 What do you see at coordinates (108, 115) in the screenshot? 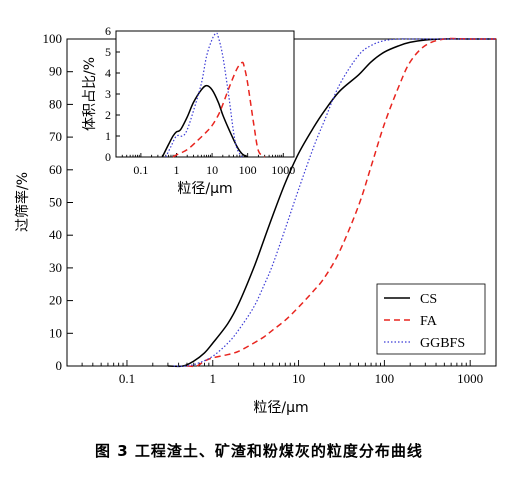
I see `inset-y-tick-label: 2` at bounding box center [108, 115].